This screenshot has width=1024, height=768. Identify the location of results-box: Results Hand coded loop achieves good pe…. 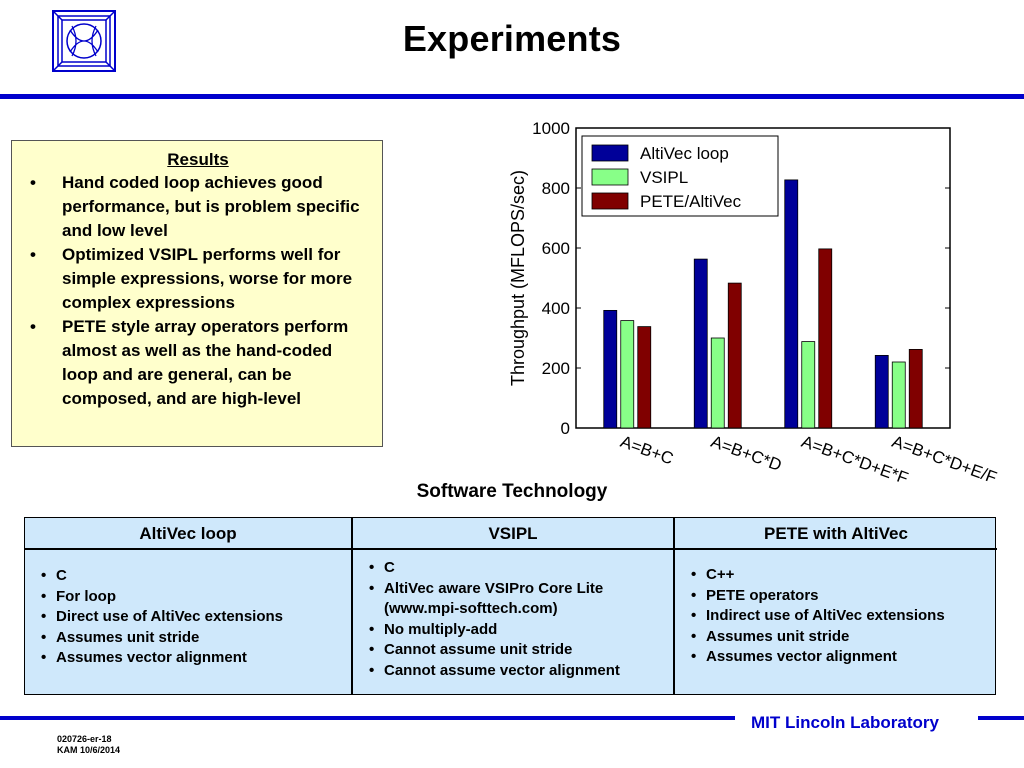
(197, 293).